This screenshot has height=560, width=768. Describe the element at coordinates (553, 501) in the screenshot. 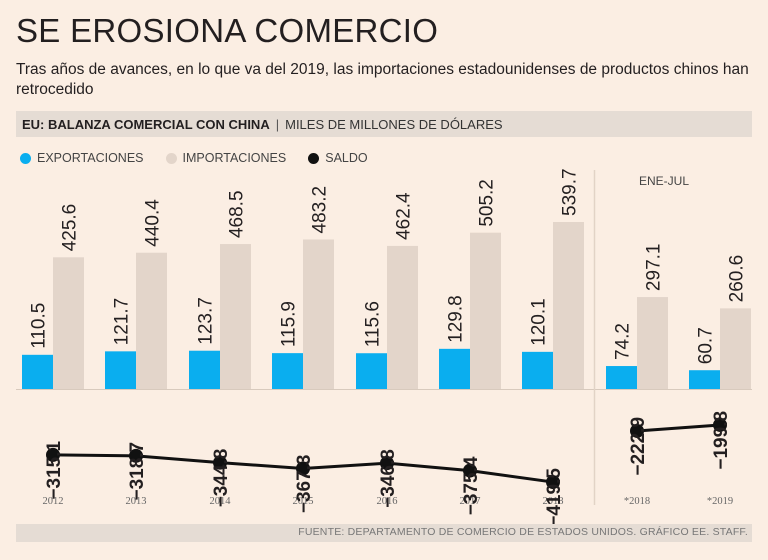

I see `category-label: 2018` at that location.